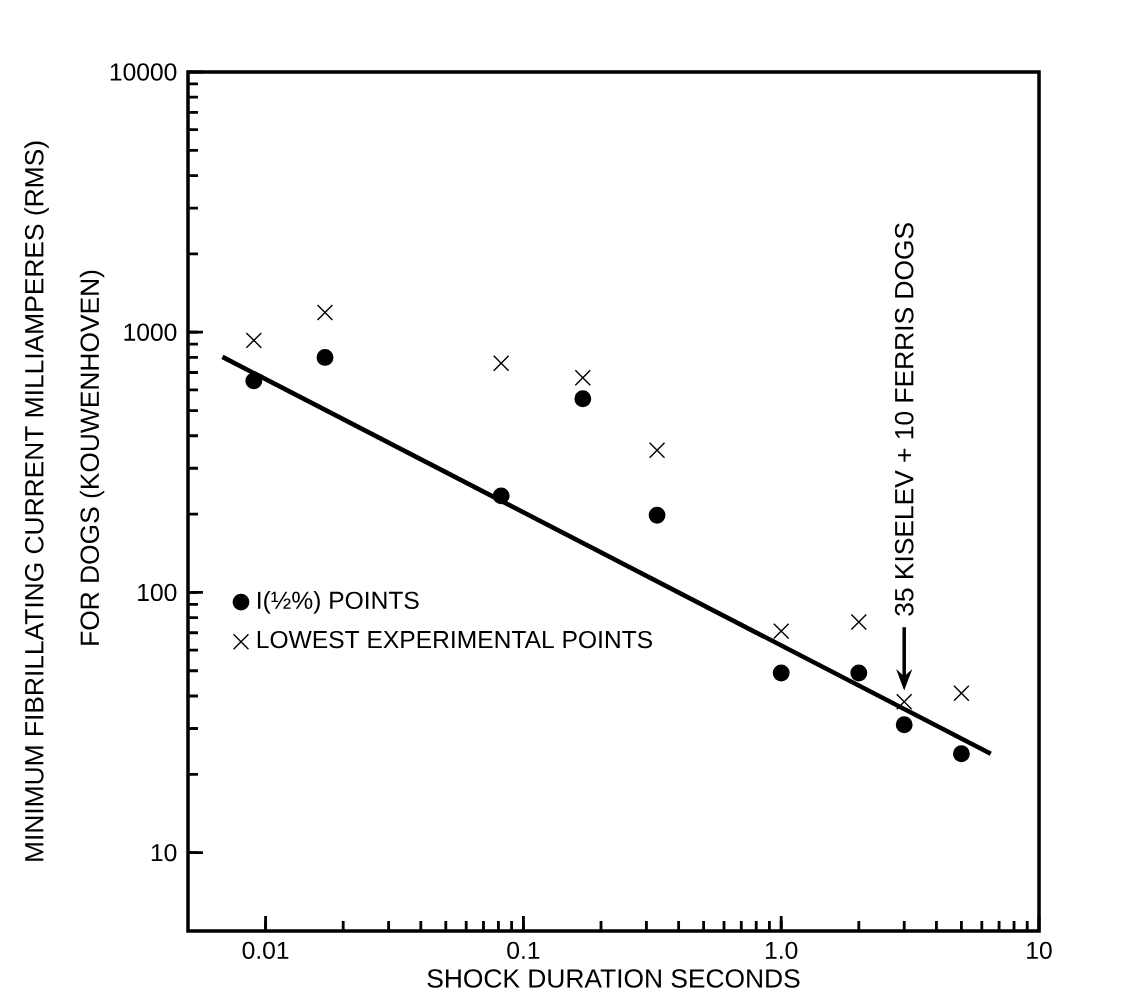 Image resolution: width=1129 pixels, height=1003 pixels. Describe the element at coordinates (1039, 950) in the screenshot. I see `x-tick-label: 10` at that location.